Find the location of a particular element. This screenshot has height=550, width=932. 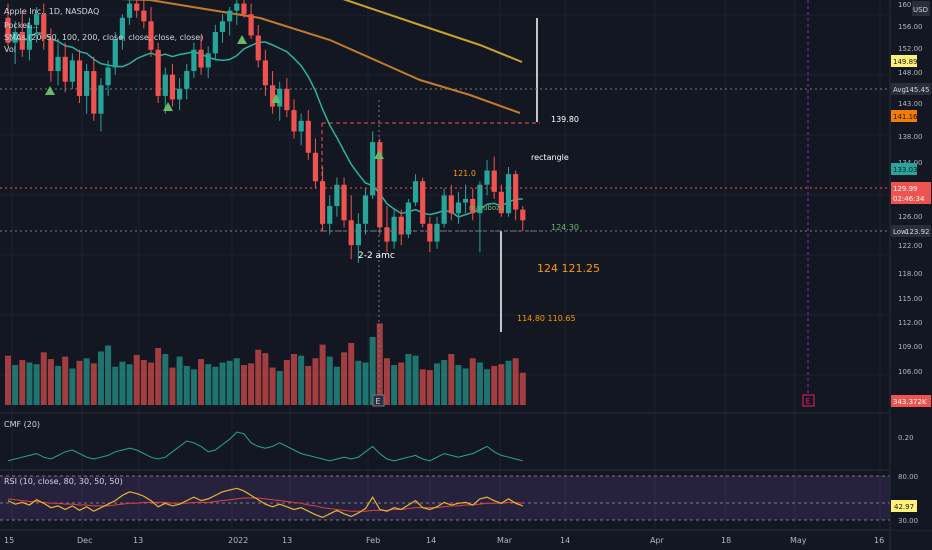

target-low-label: 114.80 110.65 is located at coordinates (546, 318).